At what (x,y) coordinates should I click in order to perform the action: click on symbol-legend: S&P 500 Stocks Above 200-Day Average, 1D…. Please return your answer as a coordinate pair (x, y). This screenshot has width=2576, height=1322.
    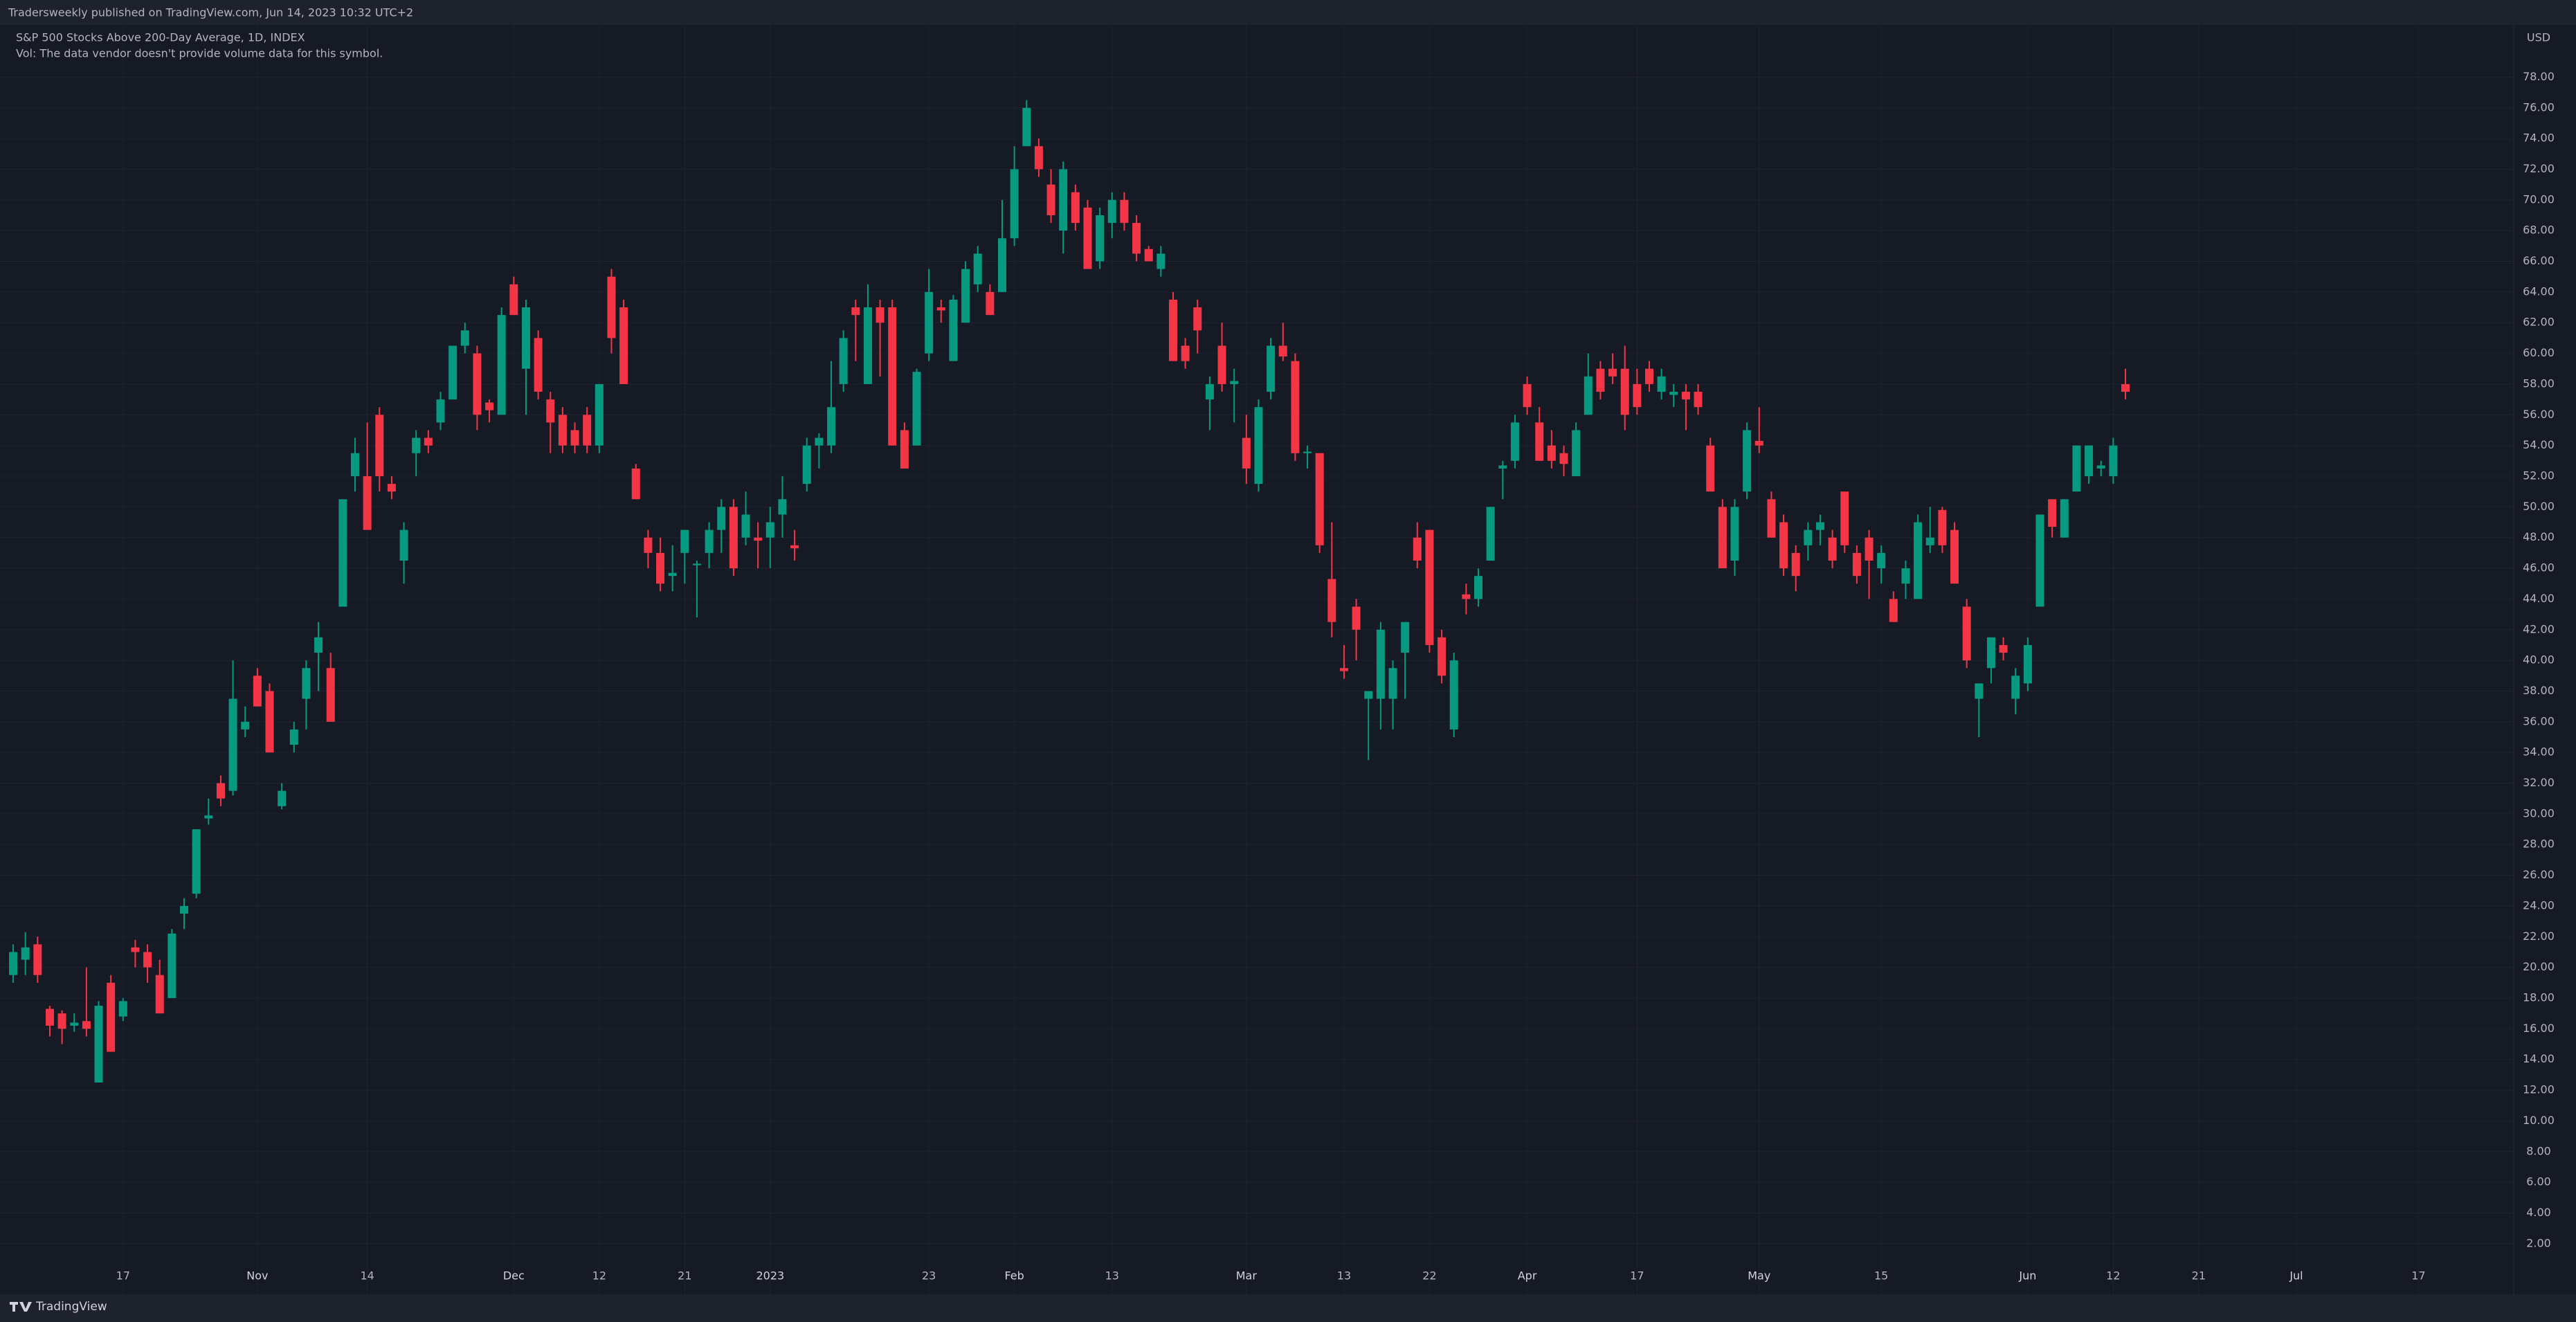
    Looking at the image, I should click on (160, 37).